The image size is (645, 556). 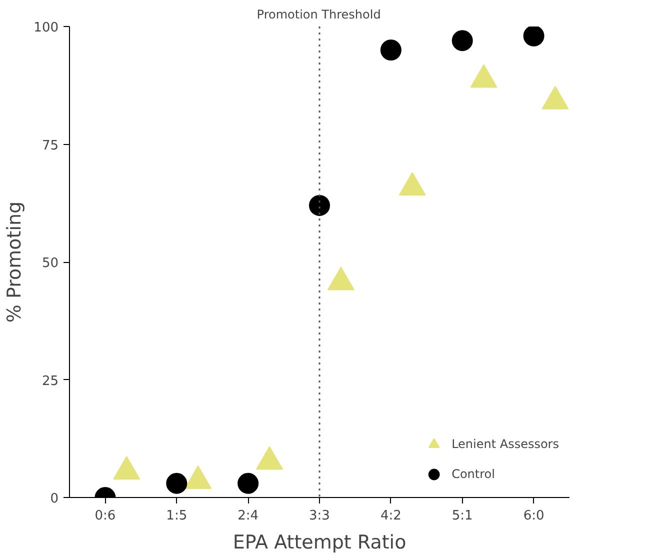 I want to click on x-tick-label: 4:2, so click(x=391, y=516).